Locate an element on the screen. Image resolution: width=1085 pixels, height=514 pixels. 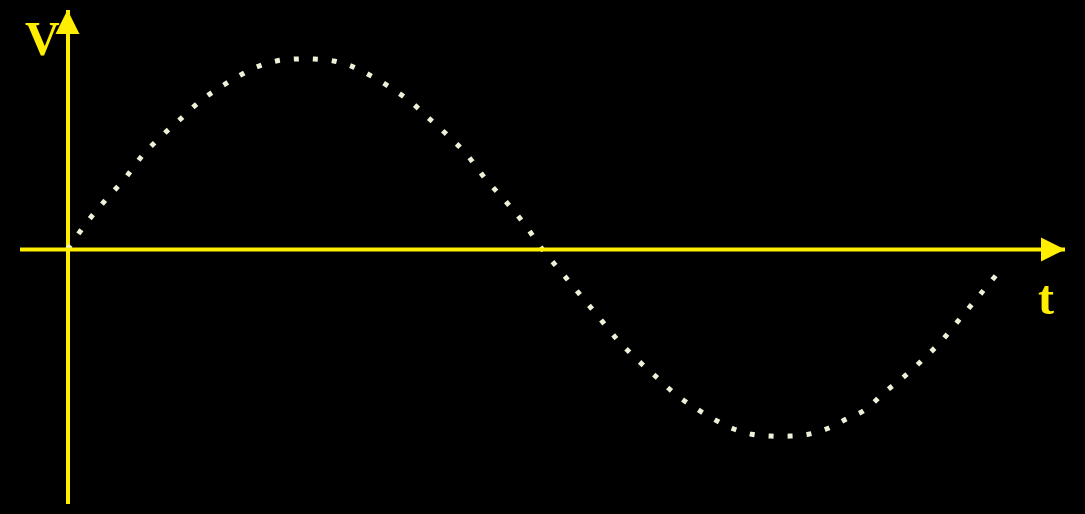
y-axis-title: V is located at coordinates (42, 38).